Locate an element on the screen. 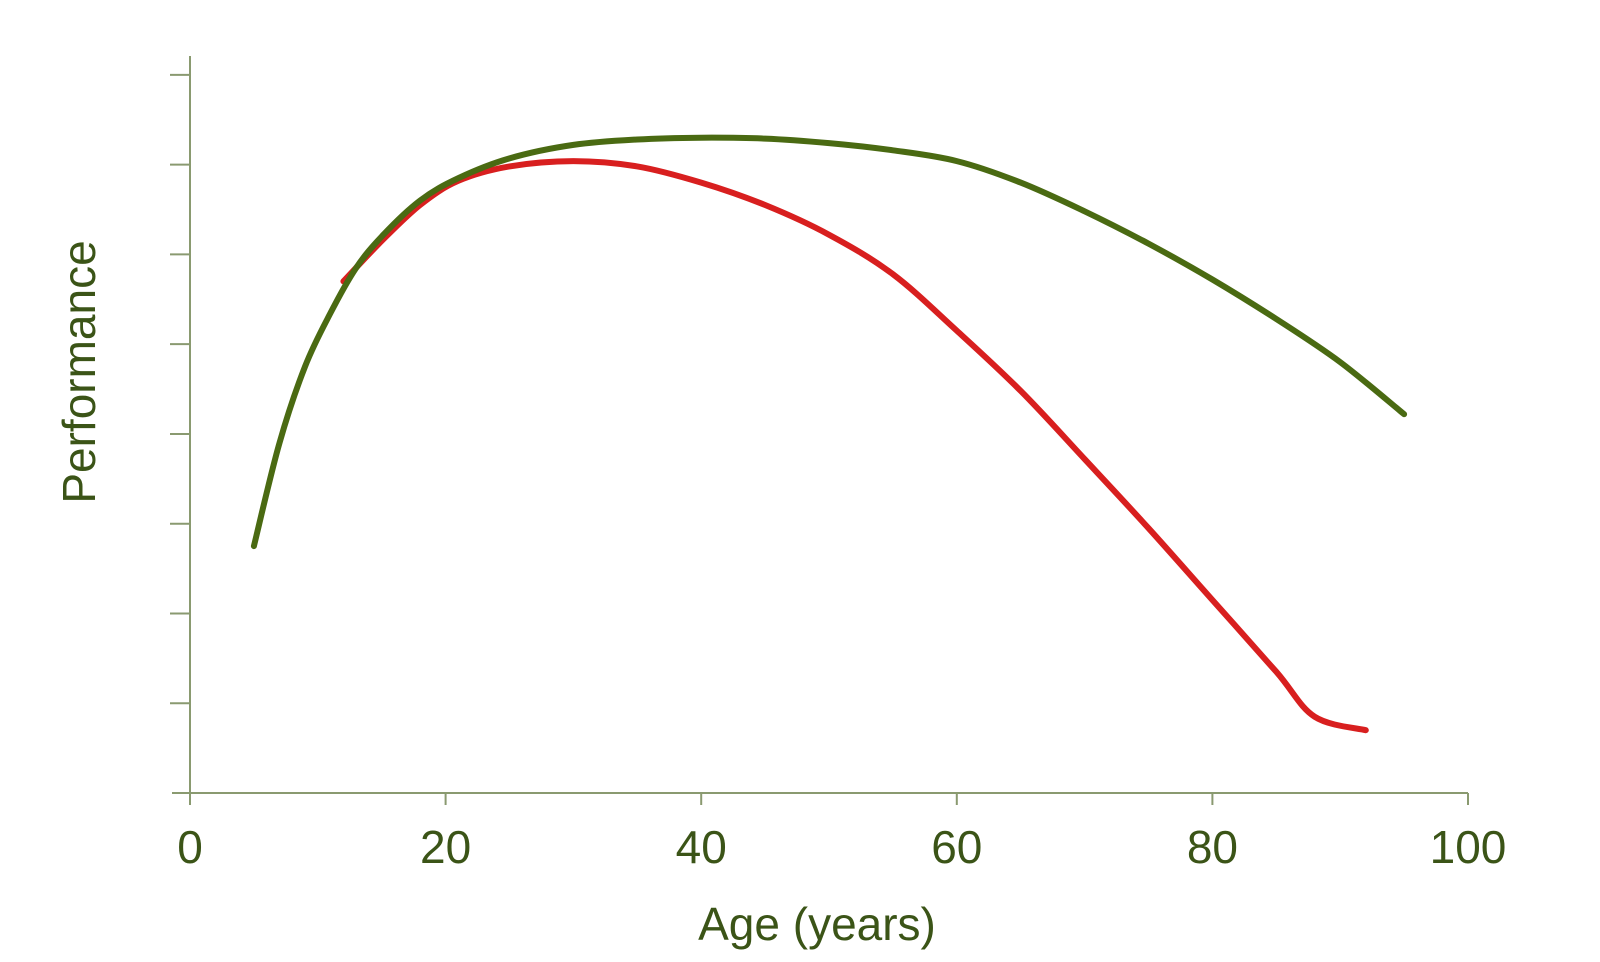  x-tick-label: 100 is located at coordinates (1468, 847).